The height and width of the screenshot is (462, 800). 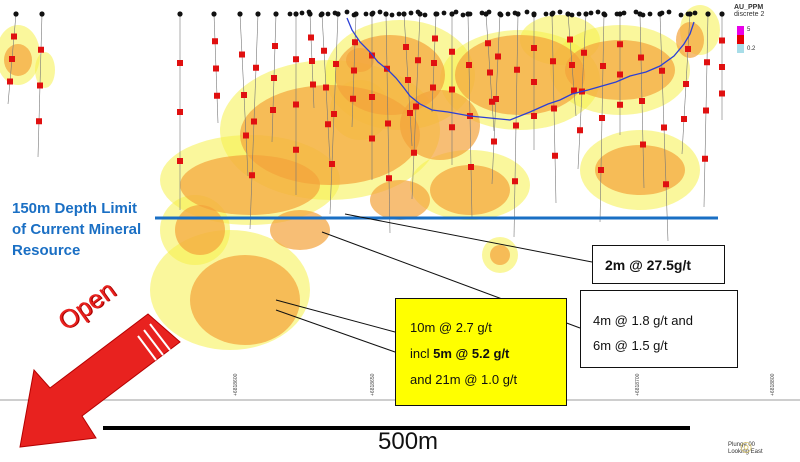 I want to click on view-direction: Looking East, so click(x=745, y=452).